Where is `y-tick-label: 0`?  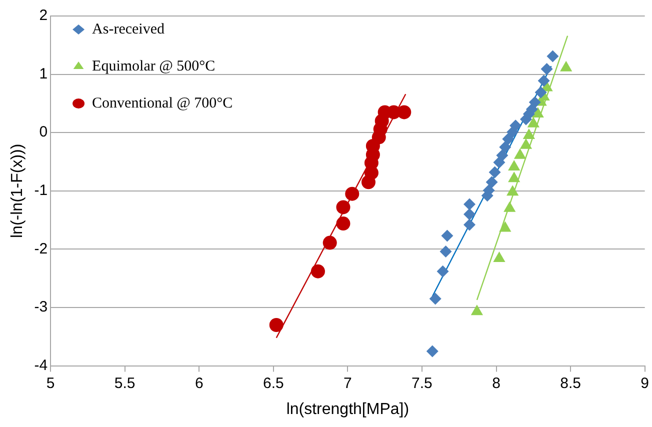 y-tick-label: 0 is located at coordinates (43, 132).